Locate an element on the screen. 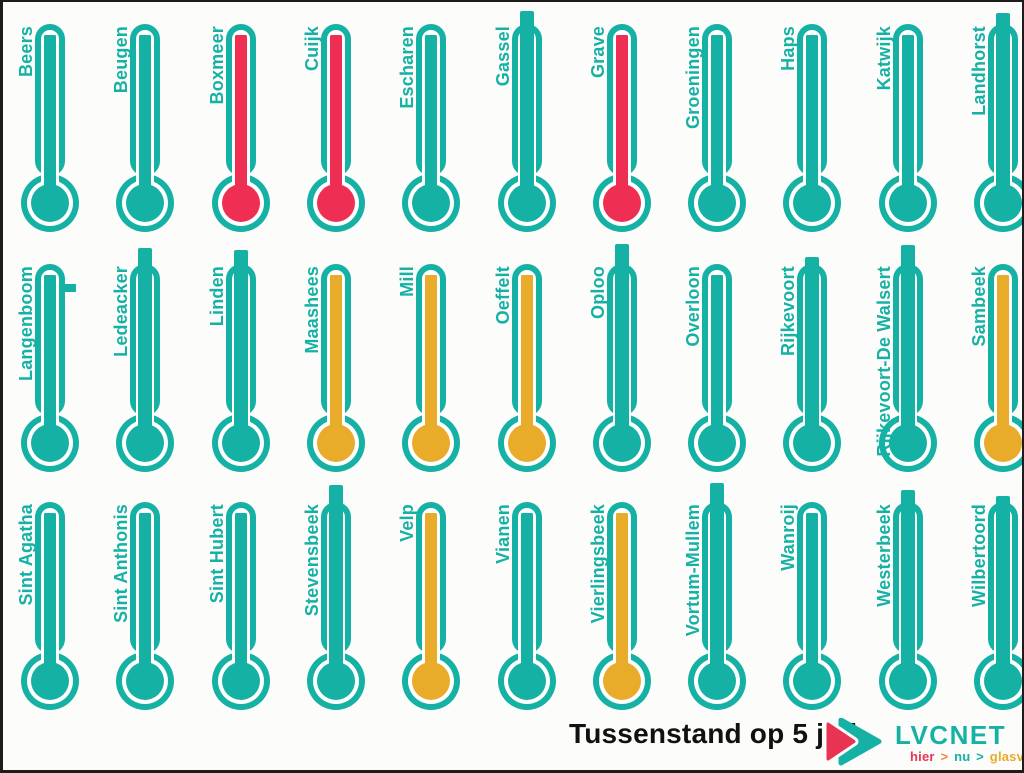 This screenshot has height=773, width=1024. thermometer-boxmeer: Boxmeer is located at coordinates (241, 122).